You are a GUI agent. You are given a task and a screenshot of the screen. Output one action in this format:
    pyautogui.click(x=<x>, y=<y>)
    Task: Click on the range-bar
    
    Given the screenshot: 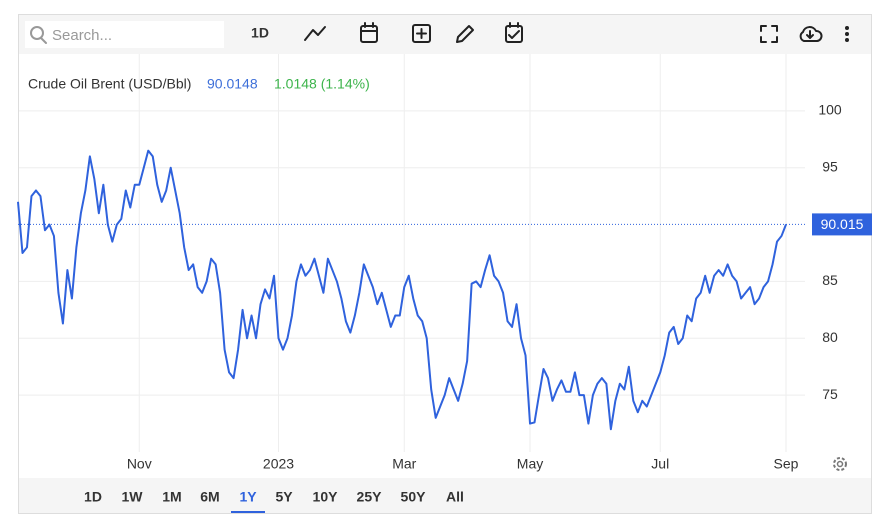 What is the action you would take?
    pyautogui.click(x=445, y=495)
    